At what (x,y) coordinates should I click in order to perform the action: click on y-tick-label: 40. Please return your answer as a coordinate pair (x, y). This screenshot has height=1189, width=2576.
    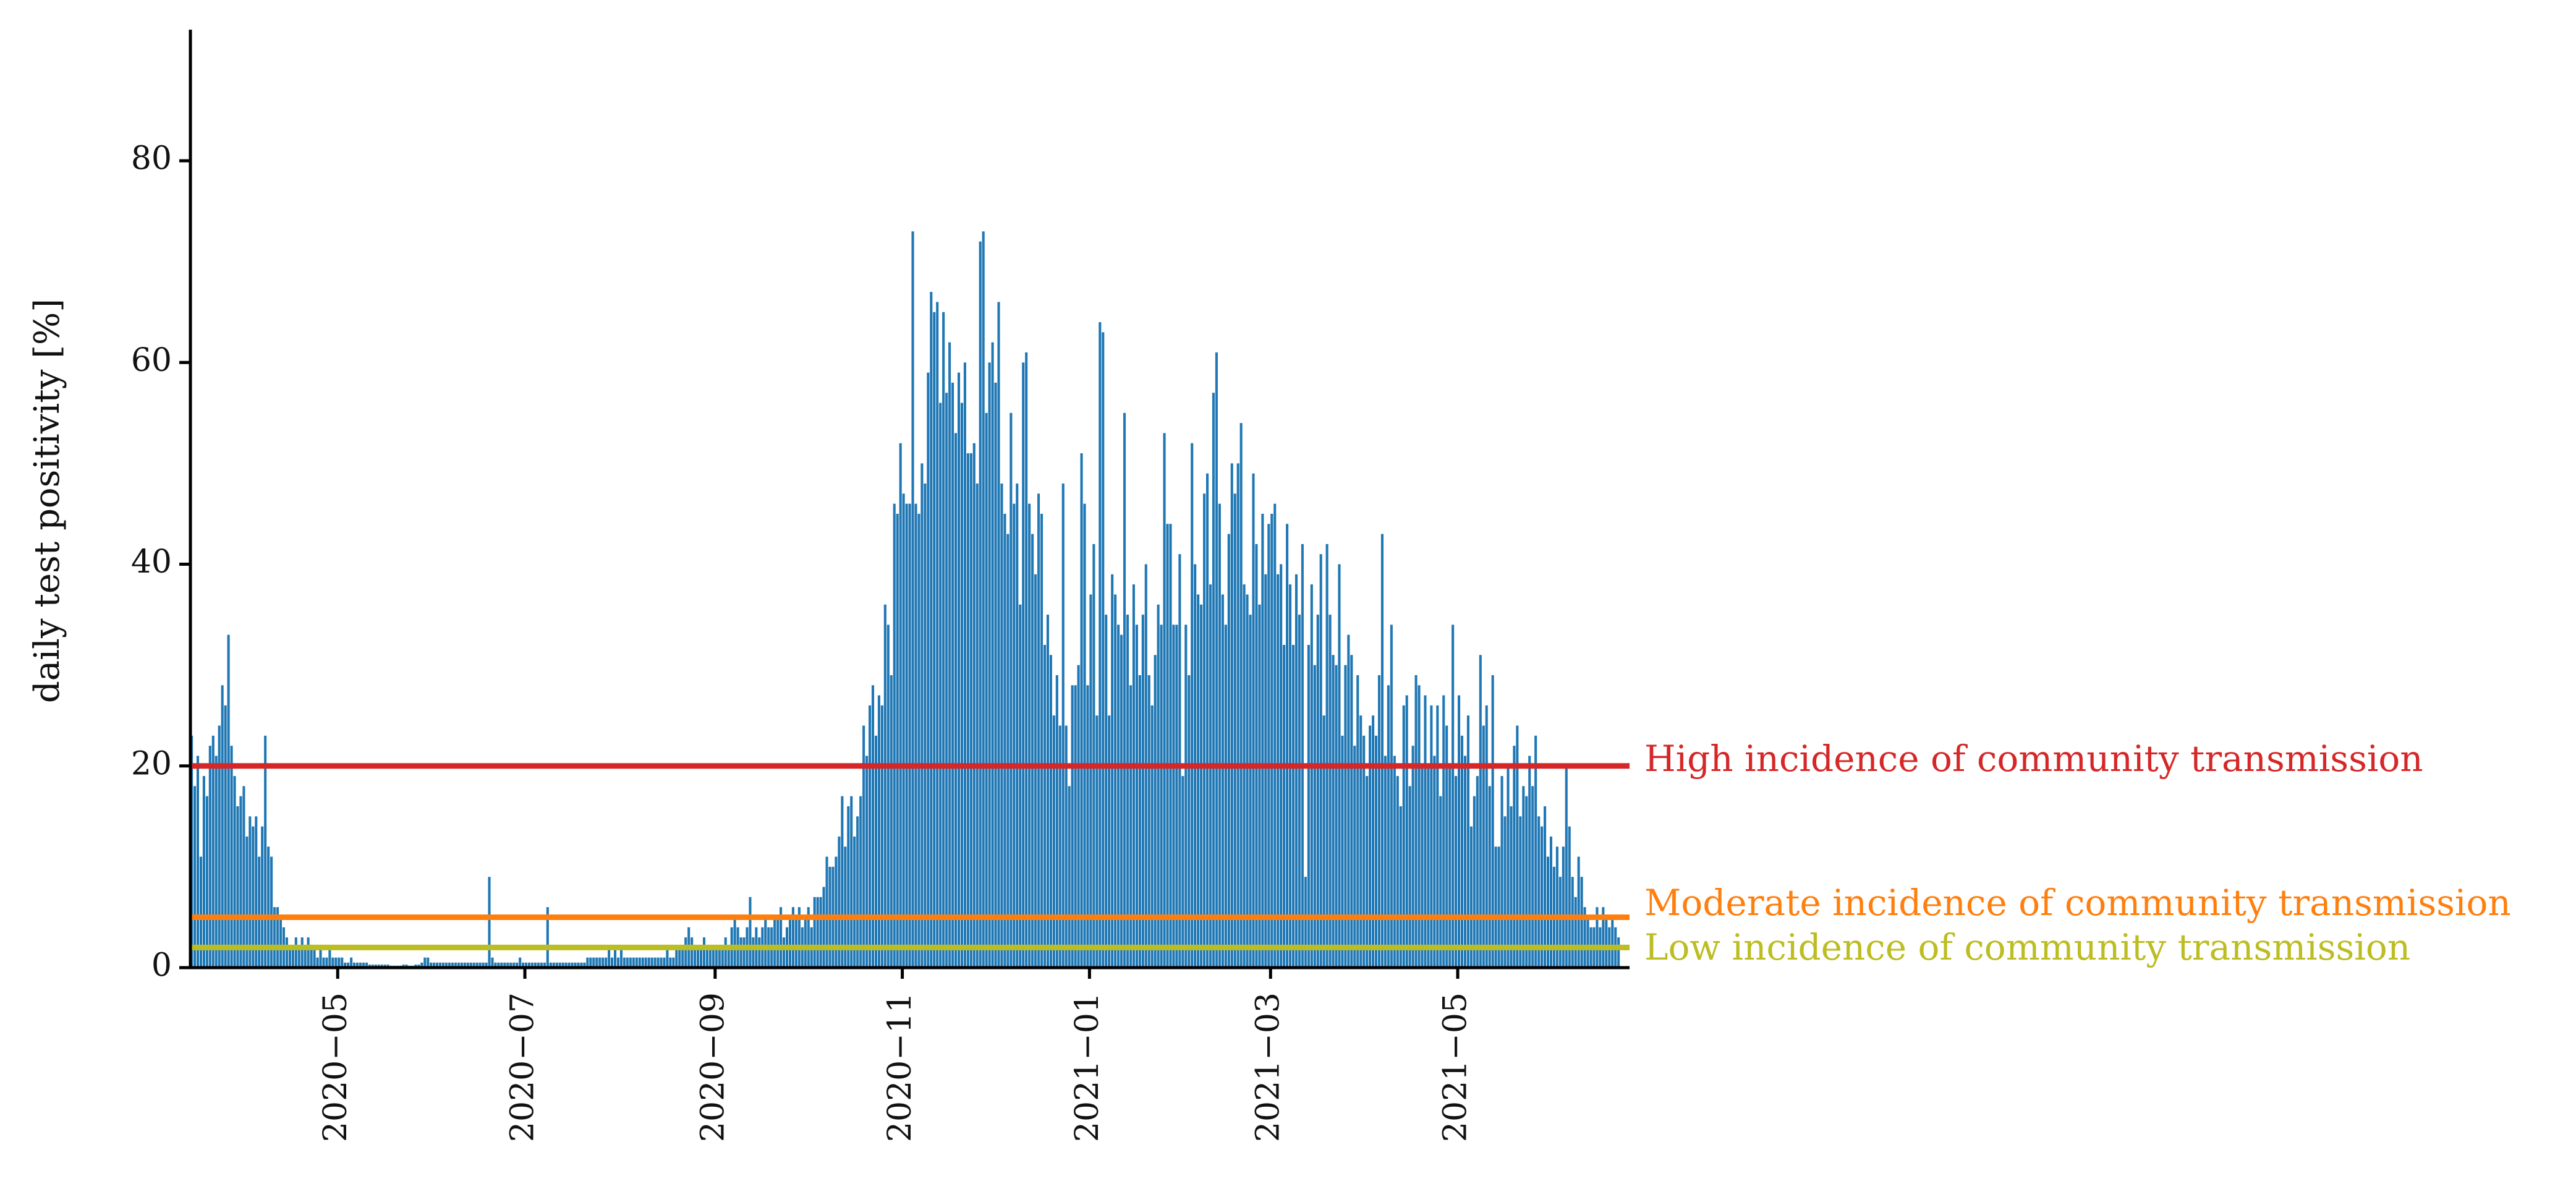
    Looking at the image, I should click on (151, 562).